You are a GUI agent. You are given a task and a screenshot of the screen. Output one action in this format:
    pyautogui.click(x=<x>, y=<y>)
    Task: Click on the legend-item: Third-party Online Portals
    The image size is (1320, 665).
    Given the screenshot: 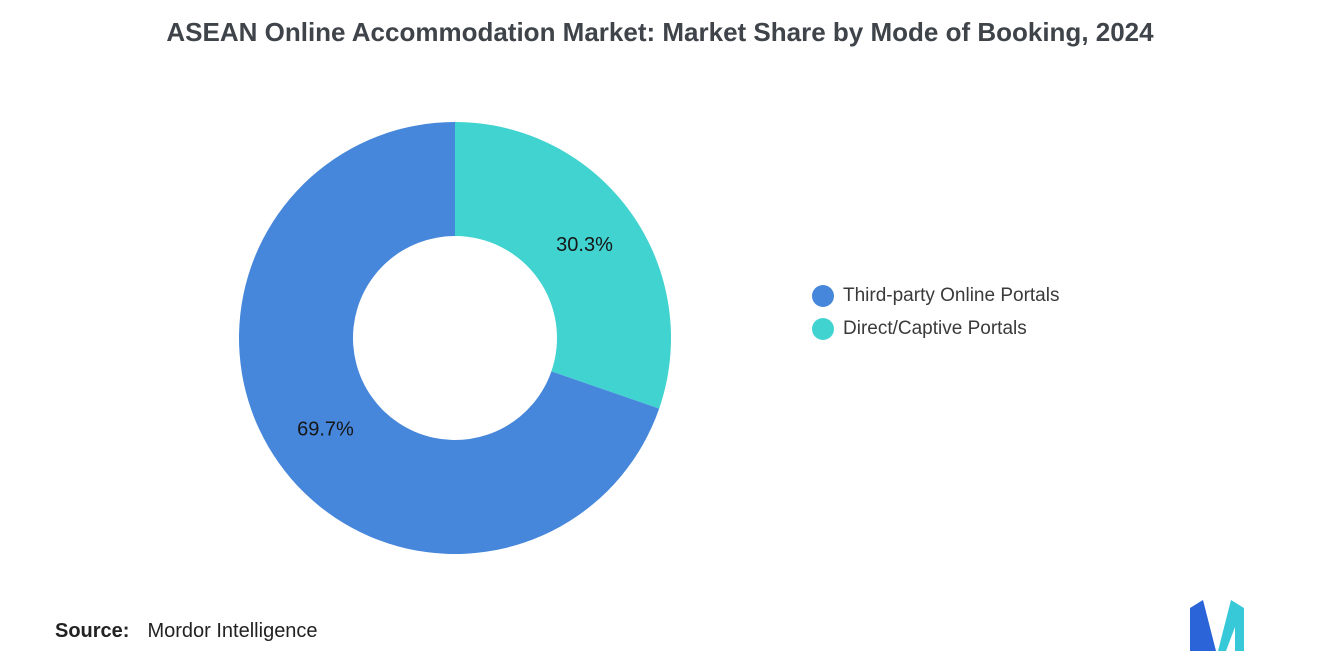 What is the action you would take?
    pyautogui.click(x=935, y=296)
    